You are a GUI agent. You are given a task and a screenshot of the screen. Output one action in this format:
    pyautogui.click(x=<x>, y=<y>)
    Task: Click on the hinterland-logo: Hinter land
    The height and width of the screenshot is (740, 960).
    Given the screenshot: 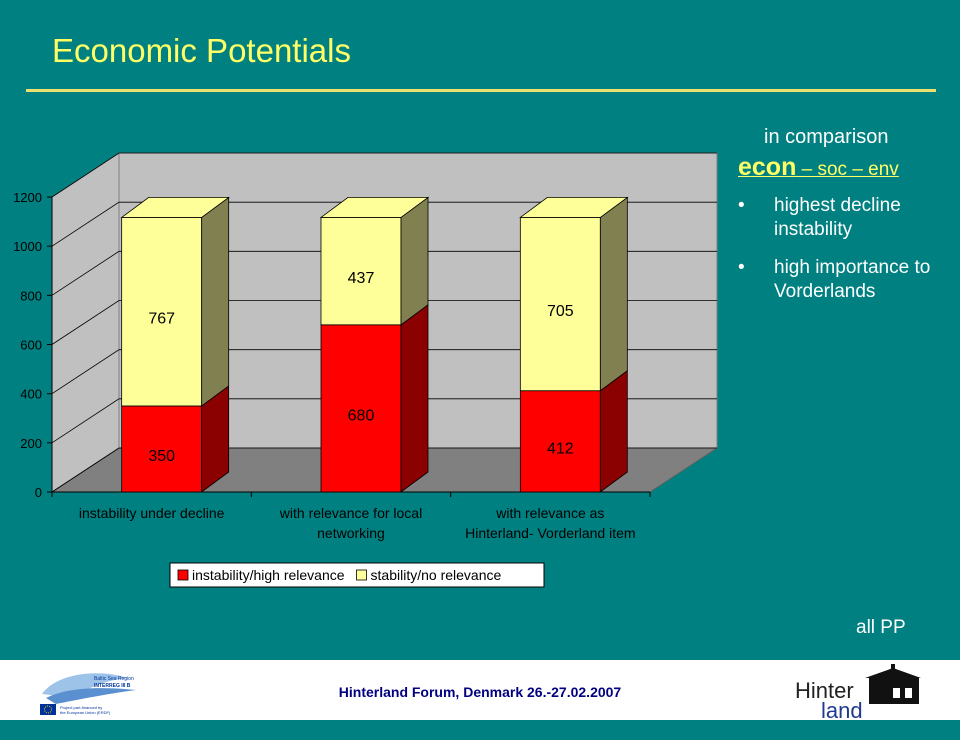 What is the action you would take?
    pyautogui.click(x=858, y=691)
    